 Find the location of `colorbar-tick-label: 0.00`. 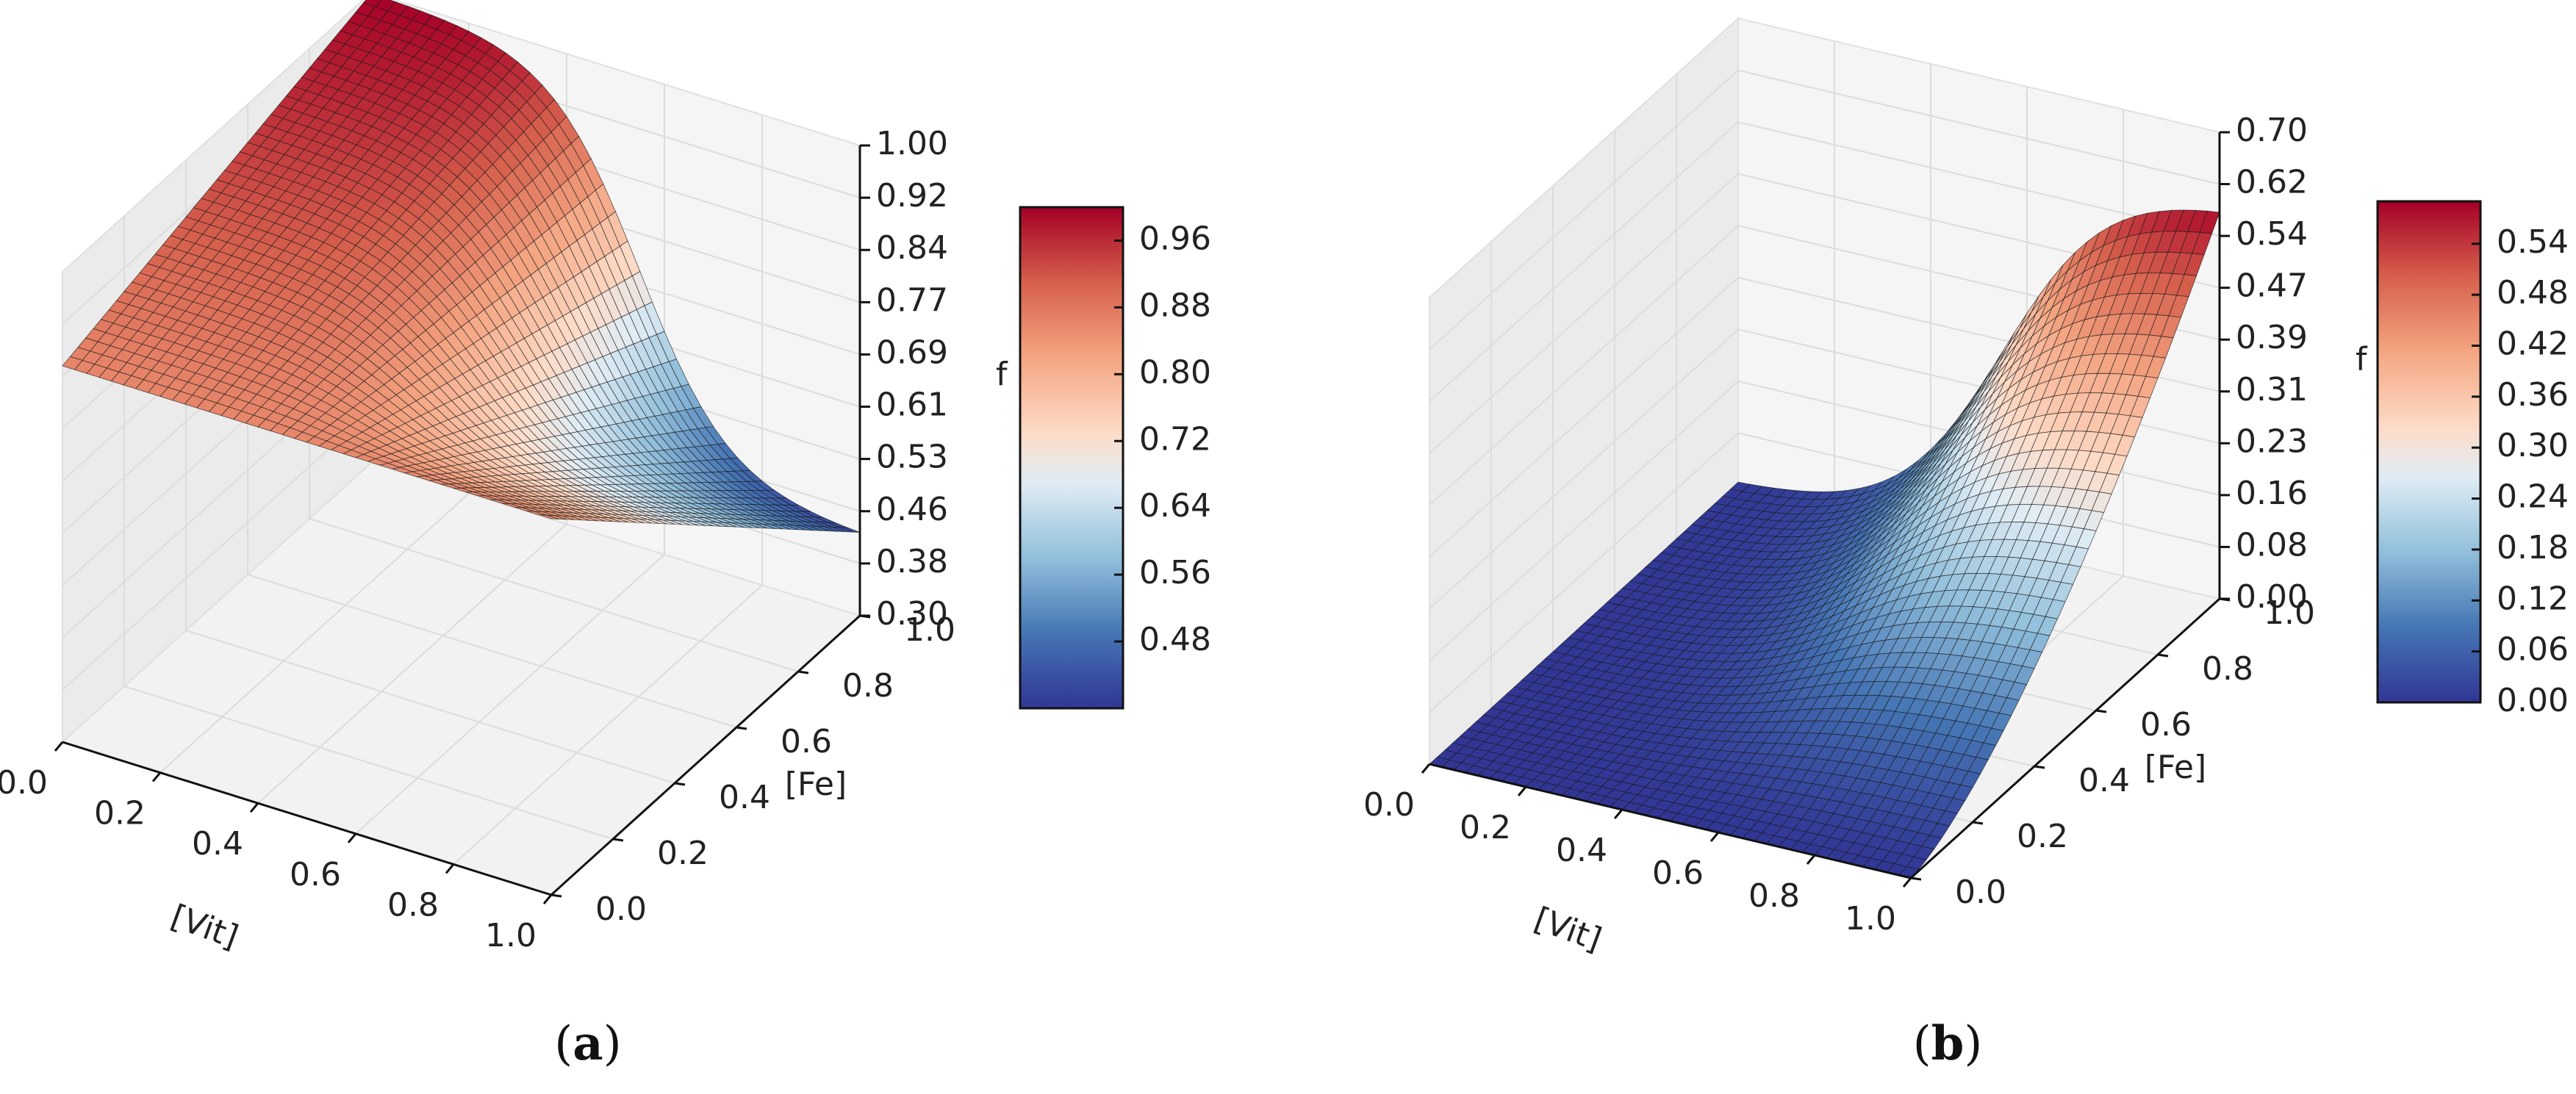

colorbar-tick-label: 0.00 is located at coordinates (2533, 700).